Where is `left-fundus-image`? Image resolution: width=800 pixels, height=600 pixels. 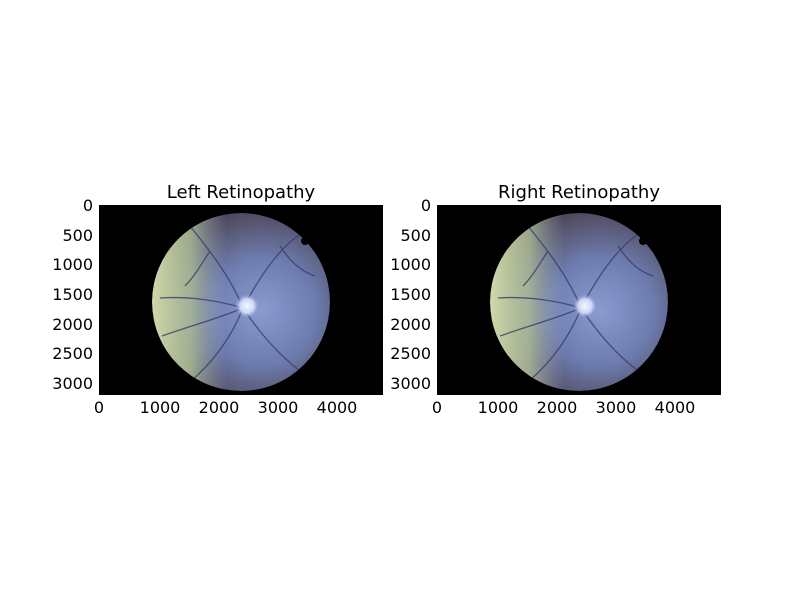
left-fundus-image is located at coordinates (241, 300).